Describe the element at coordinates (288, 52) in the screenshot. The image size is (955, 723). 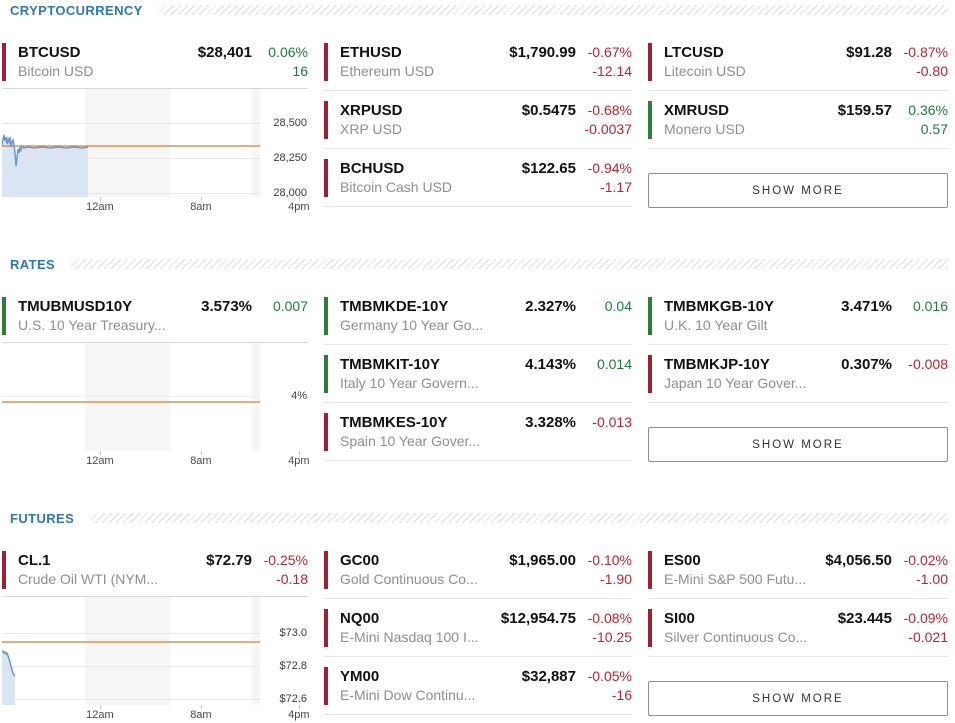
I see `change-percent: 0.06%` at that location.